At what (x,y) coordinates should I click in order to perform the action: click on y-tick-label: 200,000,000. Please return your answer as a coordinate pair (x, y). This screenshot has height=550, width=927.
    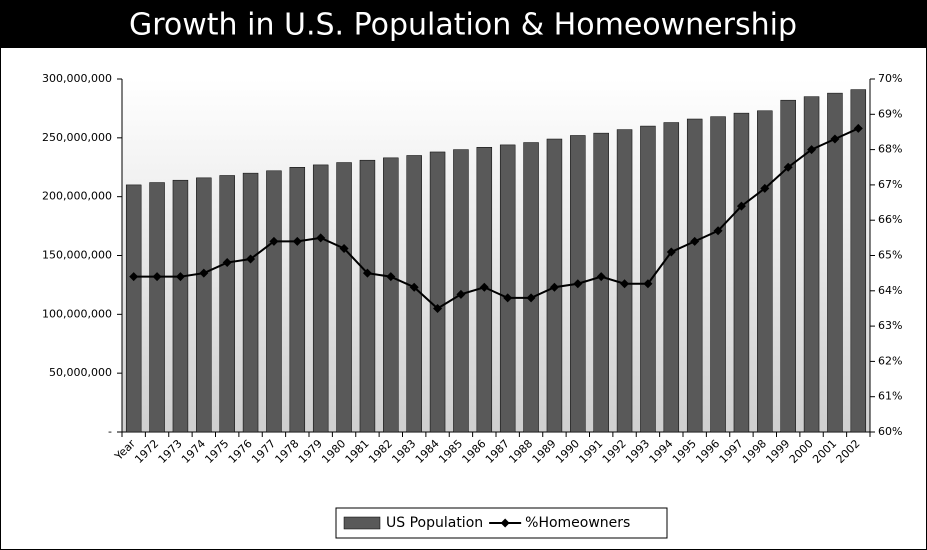
    Looking at the image, I should click on (77, 196).